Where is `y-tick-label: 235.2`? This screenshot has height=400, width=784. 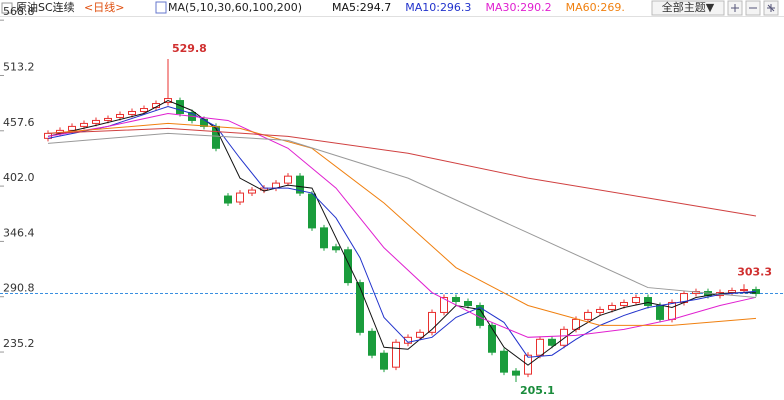
y-tick-label: 235.2 is located at coordinates (19, 343).